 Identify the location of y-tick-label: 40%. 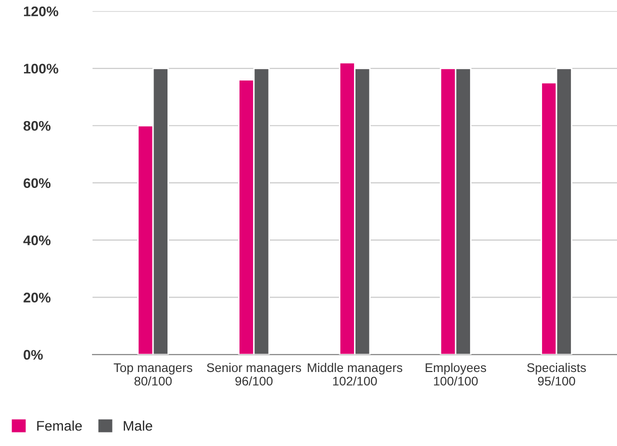
(37, 240).